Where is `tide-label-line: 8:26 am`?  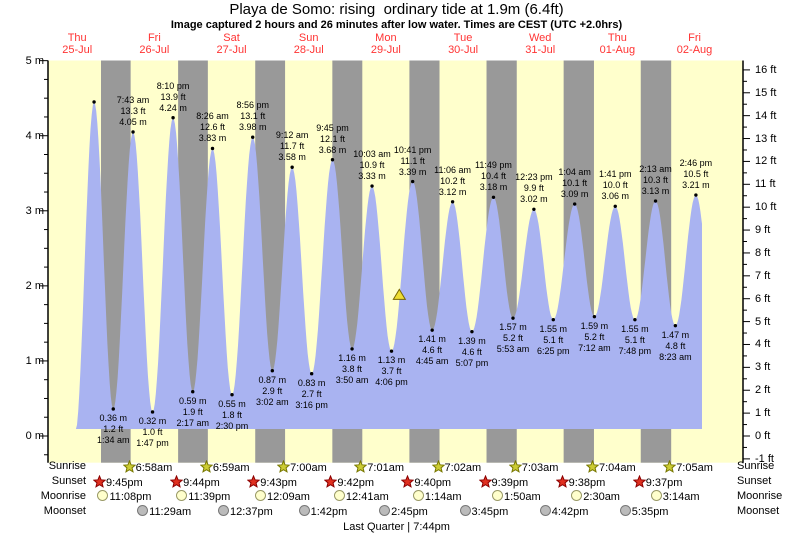 tide-label-line: 8:26 am is located at coordinates (212, 116).